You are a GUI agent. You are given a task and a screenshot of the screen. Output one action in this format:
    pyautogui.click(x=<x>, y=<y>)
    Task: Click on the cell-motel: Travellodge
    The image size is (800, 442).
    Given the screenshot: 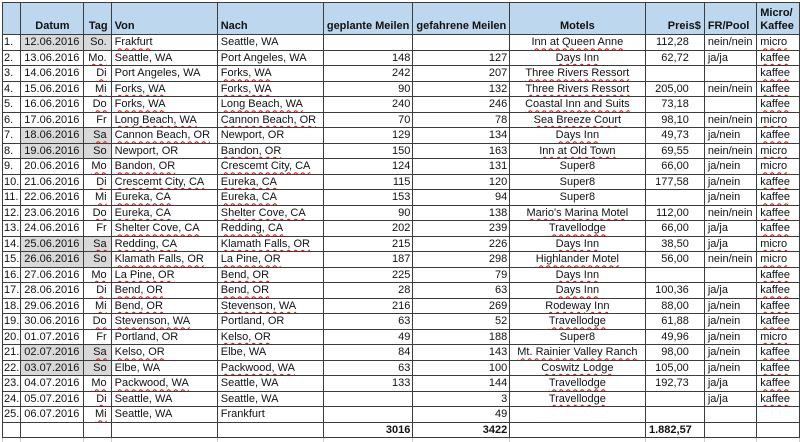 What is the action you would take?
    pyautogui.click(x=577, y=399)
    